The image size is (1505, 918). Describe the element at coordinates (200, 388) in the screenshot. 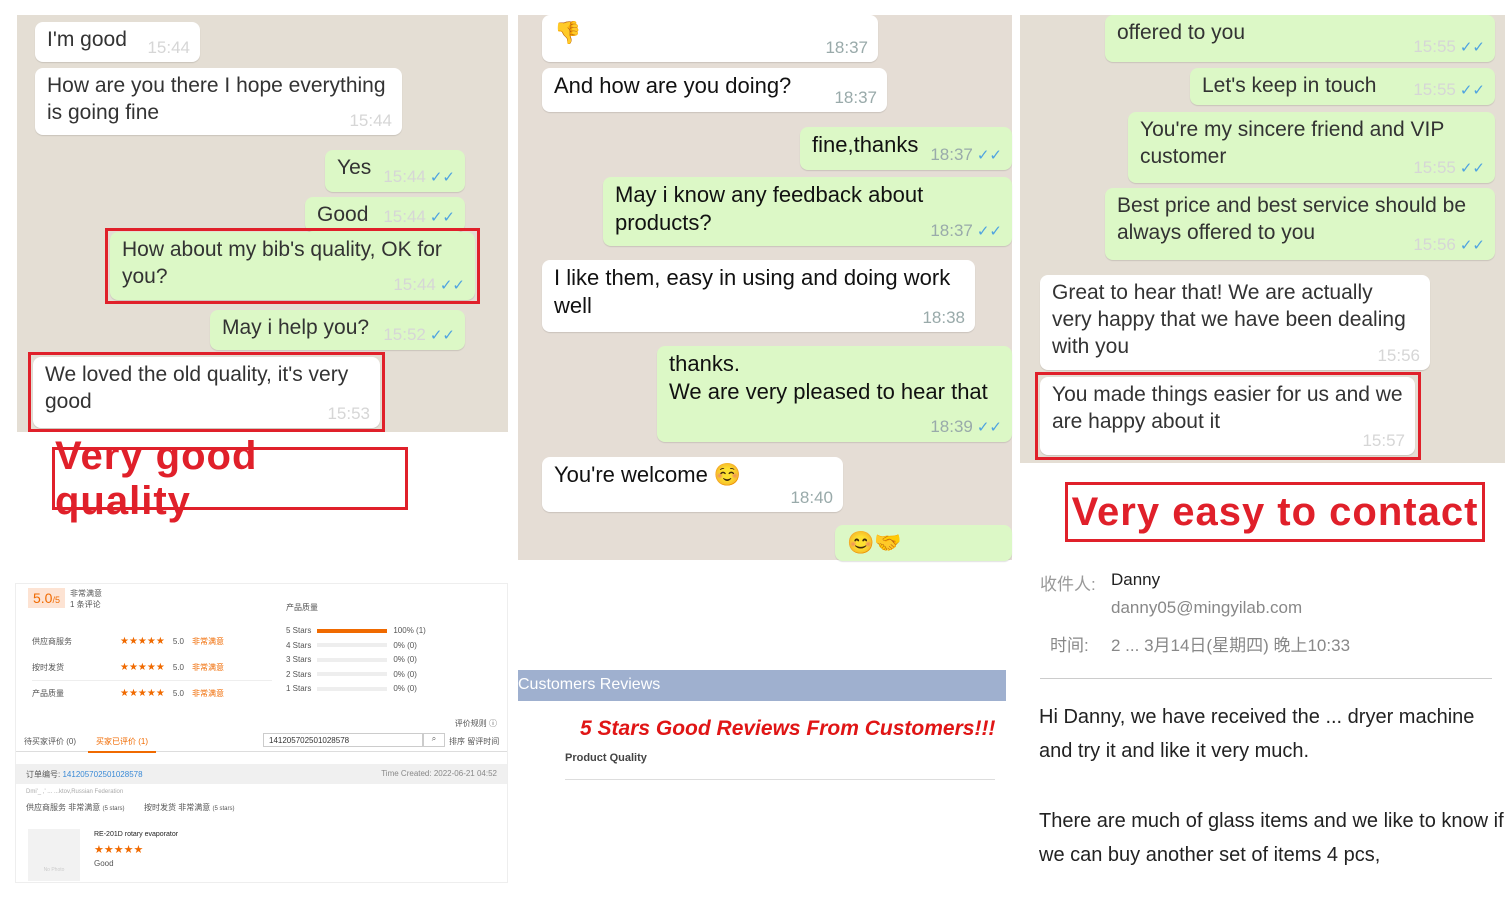

I see `message-text: We loved the old quality, it's very good` at that location.